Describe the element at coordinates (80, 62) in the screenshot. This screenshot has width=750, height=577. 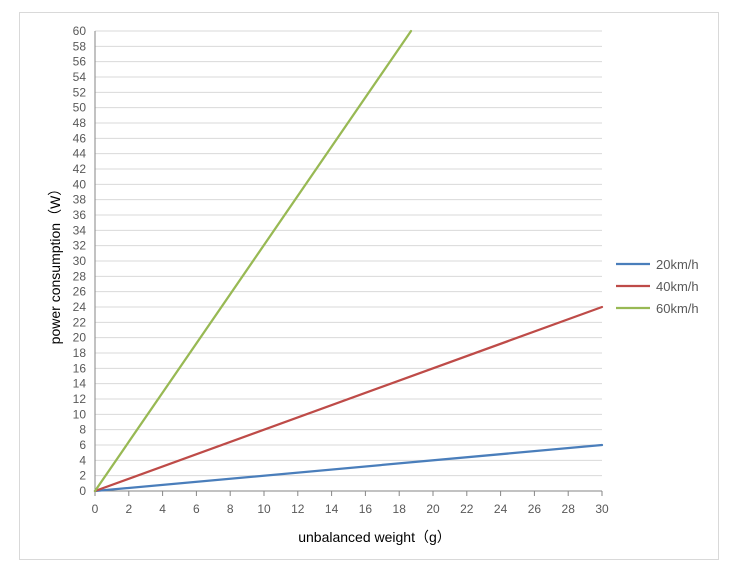
I see `y-tick-label: 56` at that location.